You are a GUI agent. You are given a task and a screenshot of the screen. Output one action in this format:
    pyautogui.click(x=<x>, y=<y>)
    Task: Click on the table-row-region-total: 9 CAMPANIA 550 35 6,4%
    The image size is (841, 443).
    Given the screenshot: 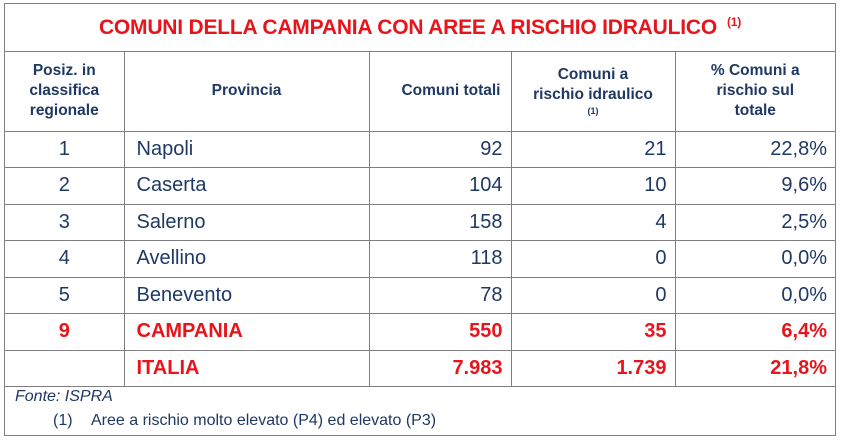 What is the action you would take?
    pyautogui.click(x=420, y=332)
    